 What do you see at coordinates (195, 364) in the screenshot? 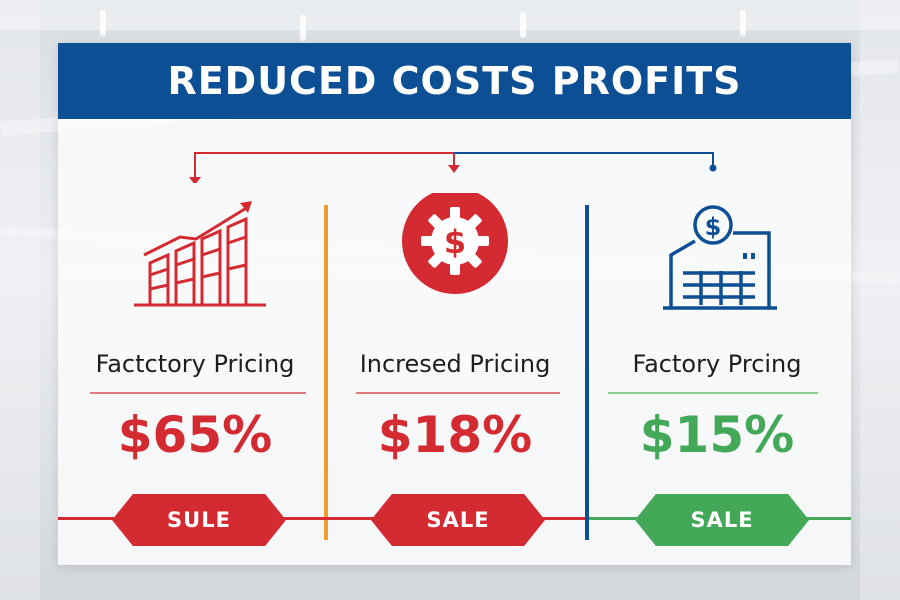
I see `column-label: Factctory Pricing` at bounding box center [195, 364].